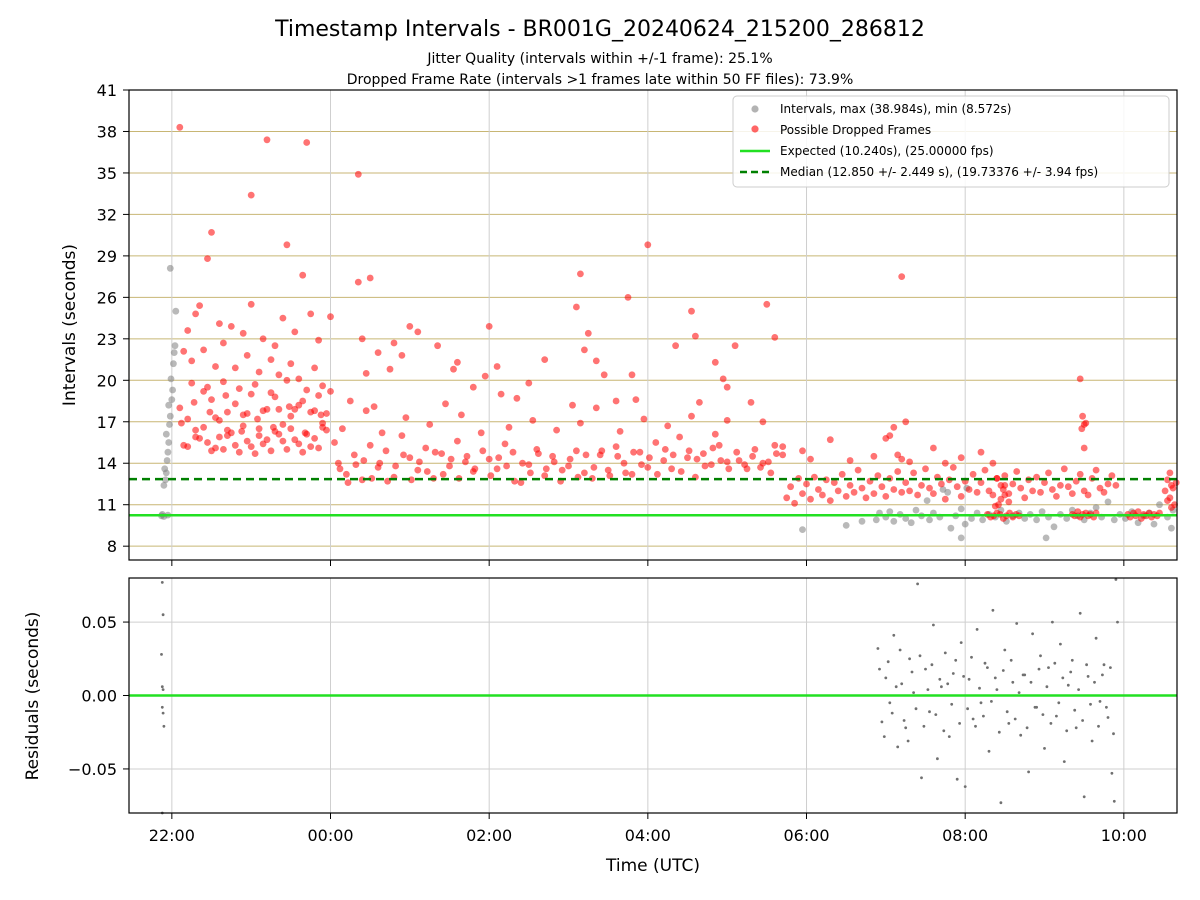  I want to click on y-tick-label: 8, so click(112, 546).